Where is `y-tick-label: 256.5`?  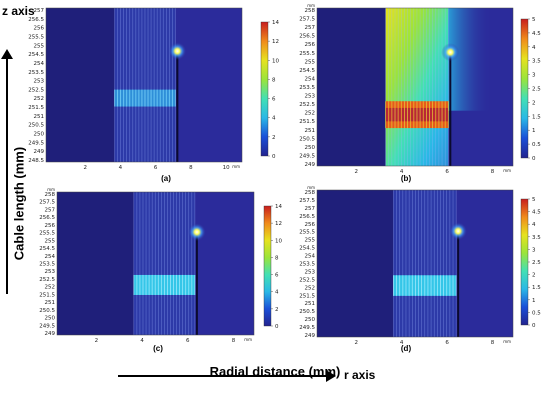 y-tick-label: 256.5 is located at coordinates (47, 218).